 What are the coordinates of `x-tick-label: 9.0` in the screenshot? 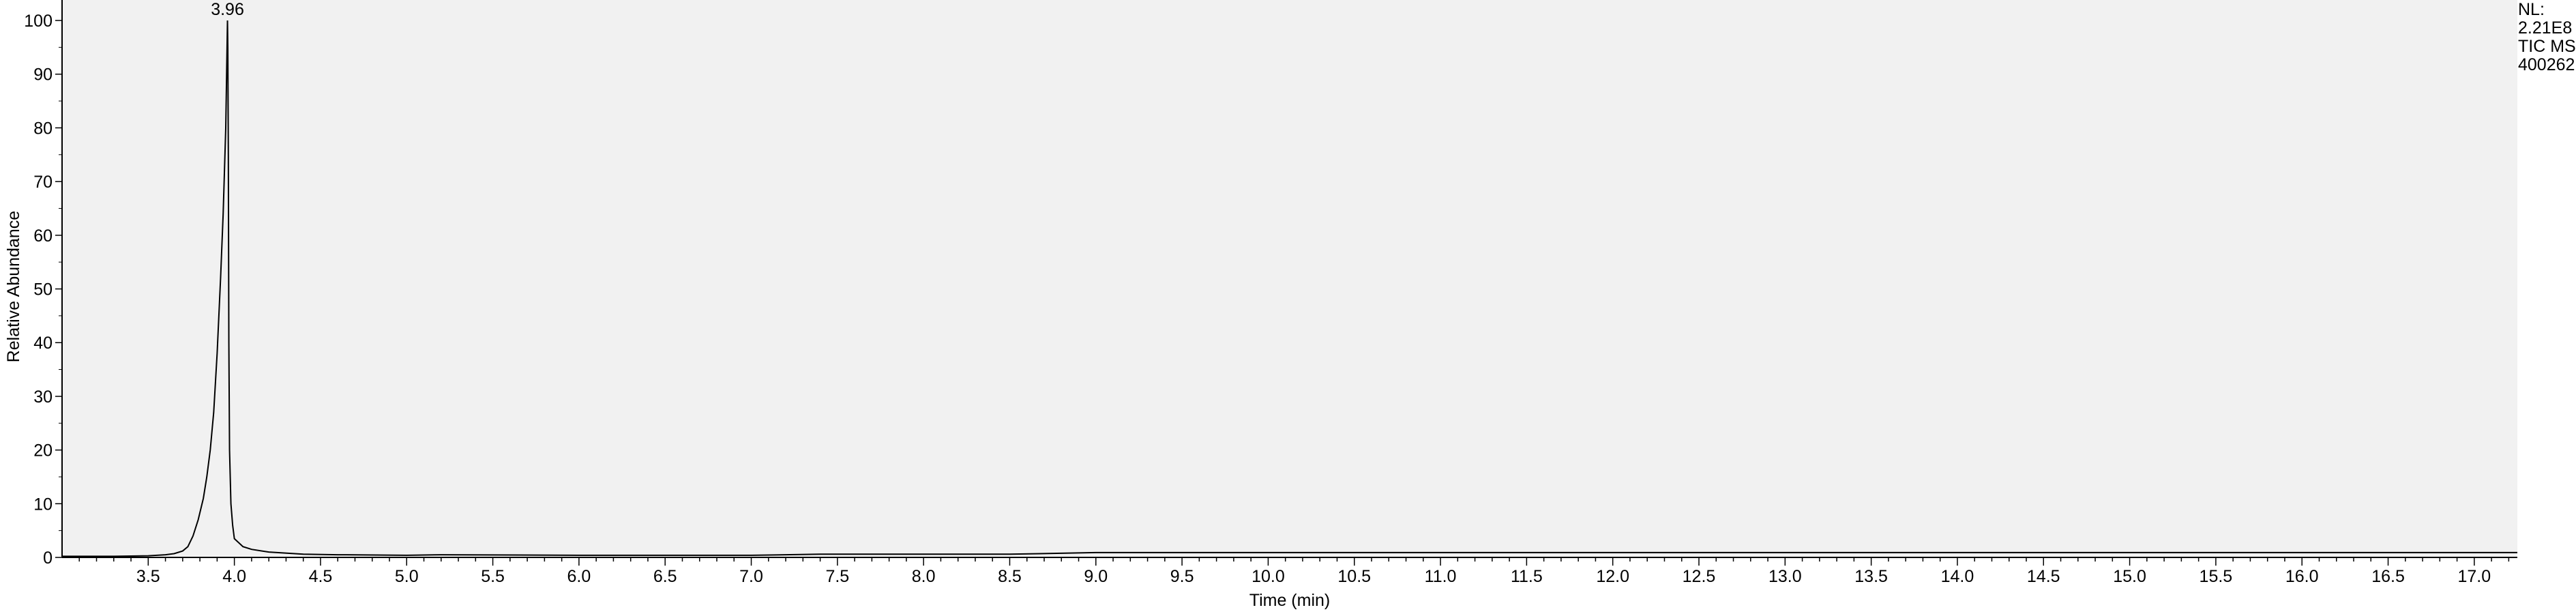 It's located at (1096, 576).